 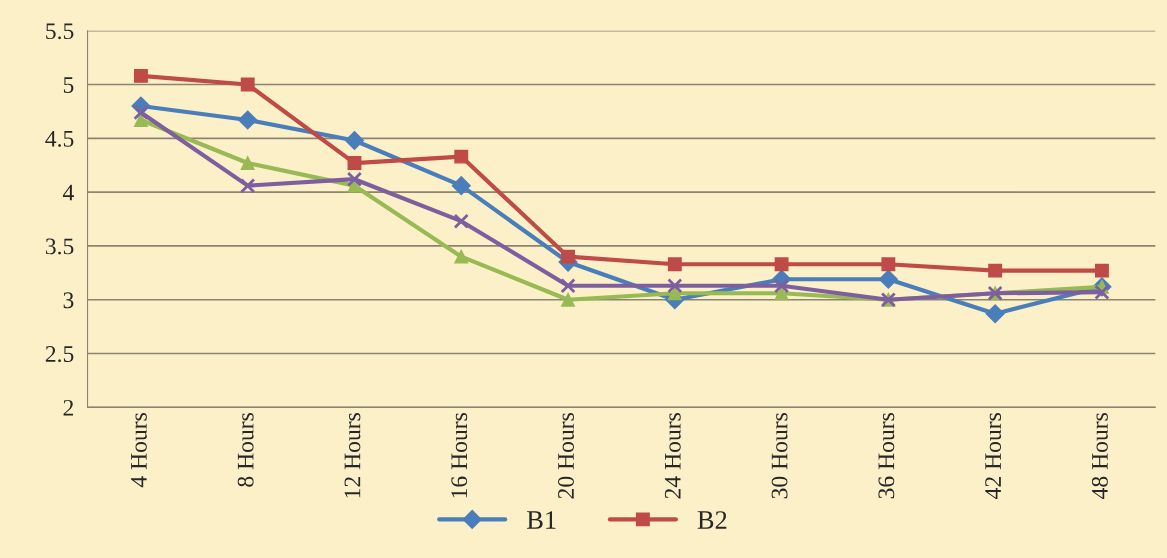 What do you see at coordinates (59, 354) in the screenshot?
I see `y-tick-label: 2.5` at bounding box center [59, 354].